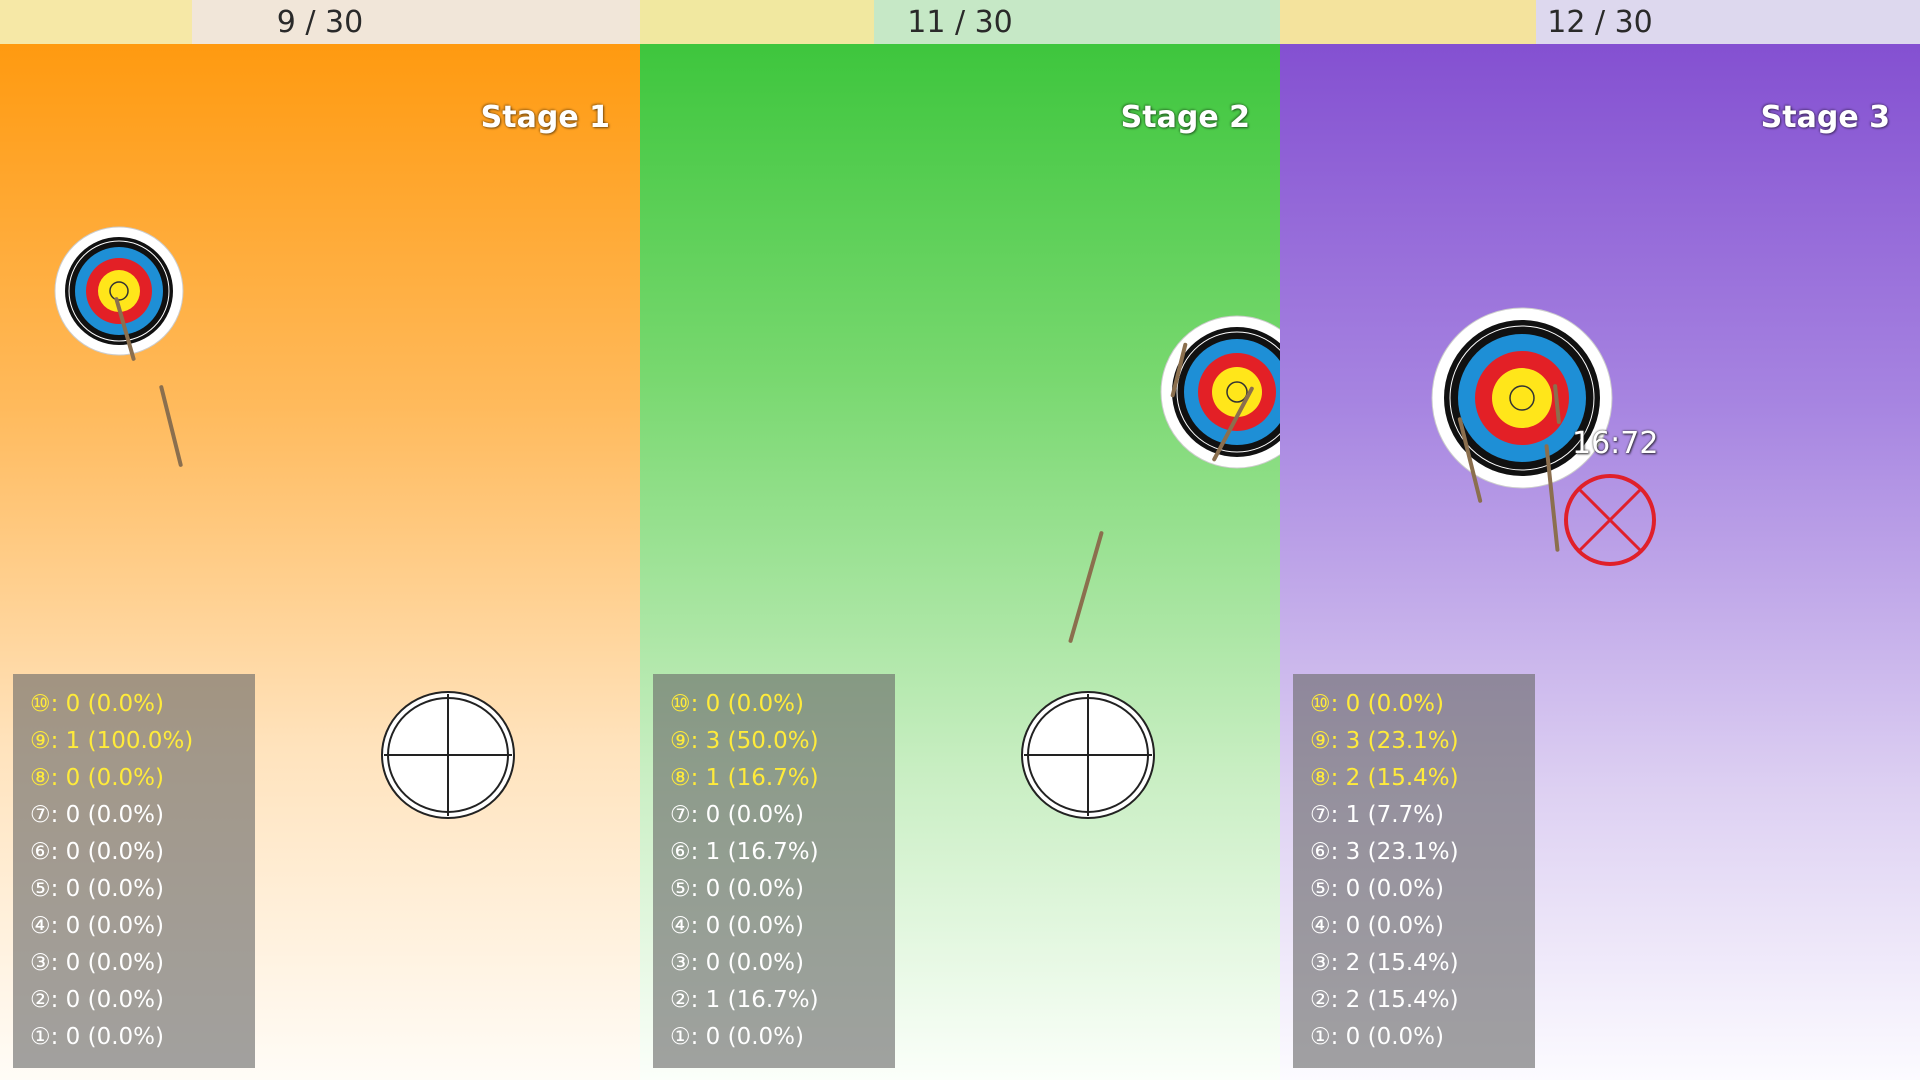  Describe the element at coordinates (112, 741) in the screenshot. I see `score-row-9: ⑨: 1 (100.0%)` at that location.